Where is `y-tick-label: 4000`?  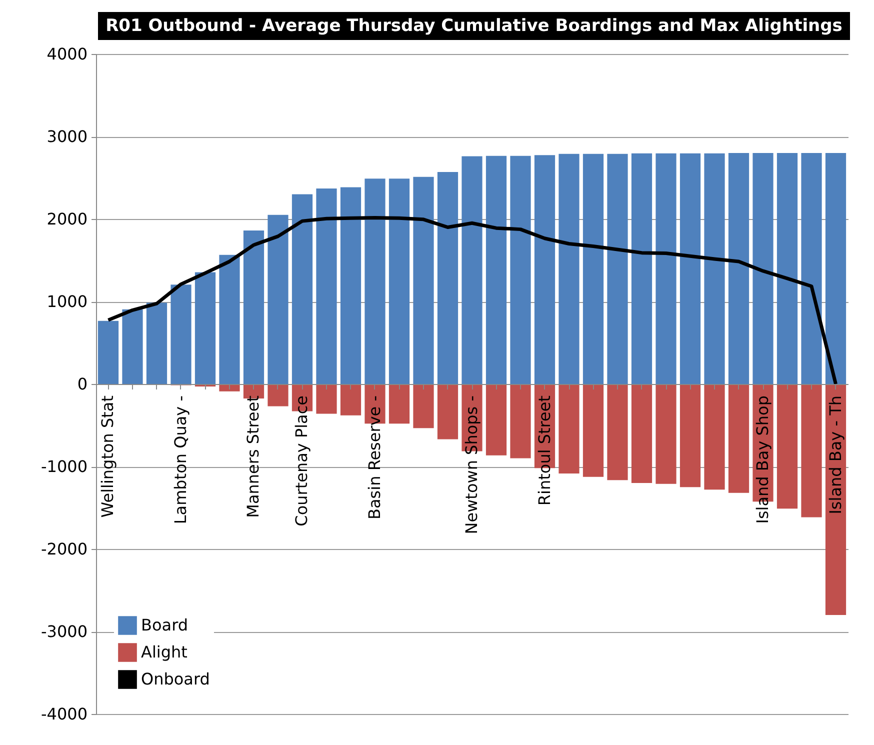 y-tick-label: 4000 is located at coordinates (67, 54).